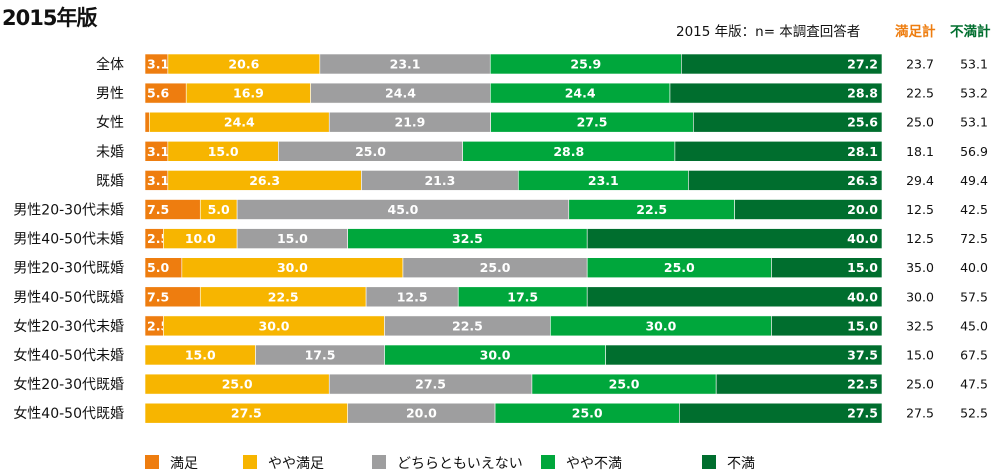  I want to click on segment-label: 20.6, so click(243, 64).